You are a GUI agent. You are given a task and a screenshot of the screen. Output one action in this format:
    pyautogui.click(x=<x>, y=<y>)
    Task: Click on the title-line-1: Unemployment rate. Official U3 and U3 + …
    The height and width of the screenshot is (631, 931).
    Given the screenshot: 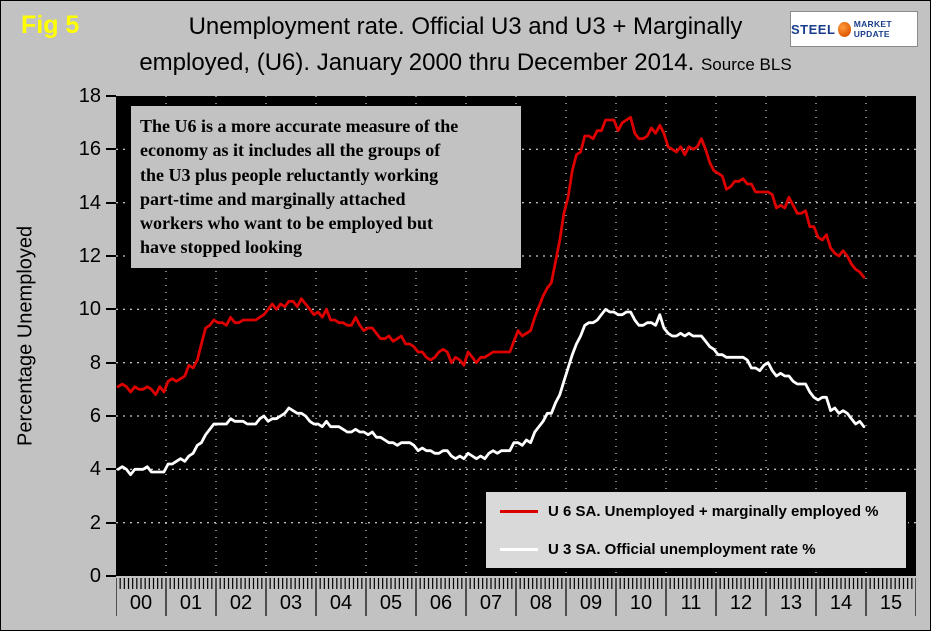 What is the action you would take?
    pyautogui.click(x=465, y=26)
    